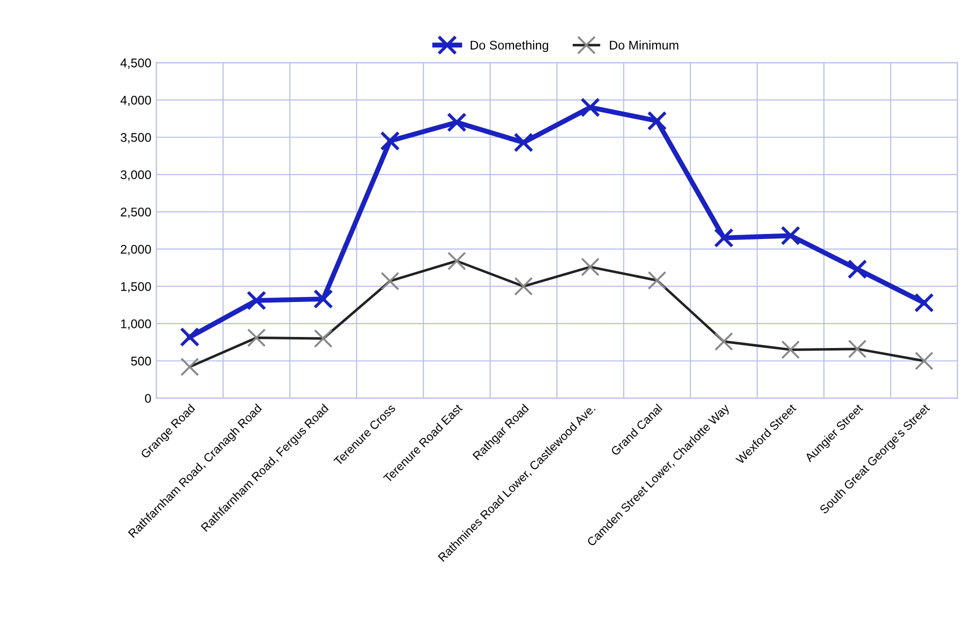 The width and height of the screenshot is (977, 627). What do you see at coordinates (135, 101) in the screenshot?
I see `y-tick-label: 4,000` at bounding box center [135, 101].